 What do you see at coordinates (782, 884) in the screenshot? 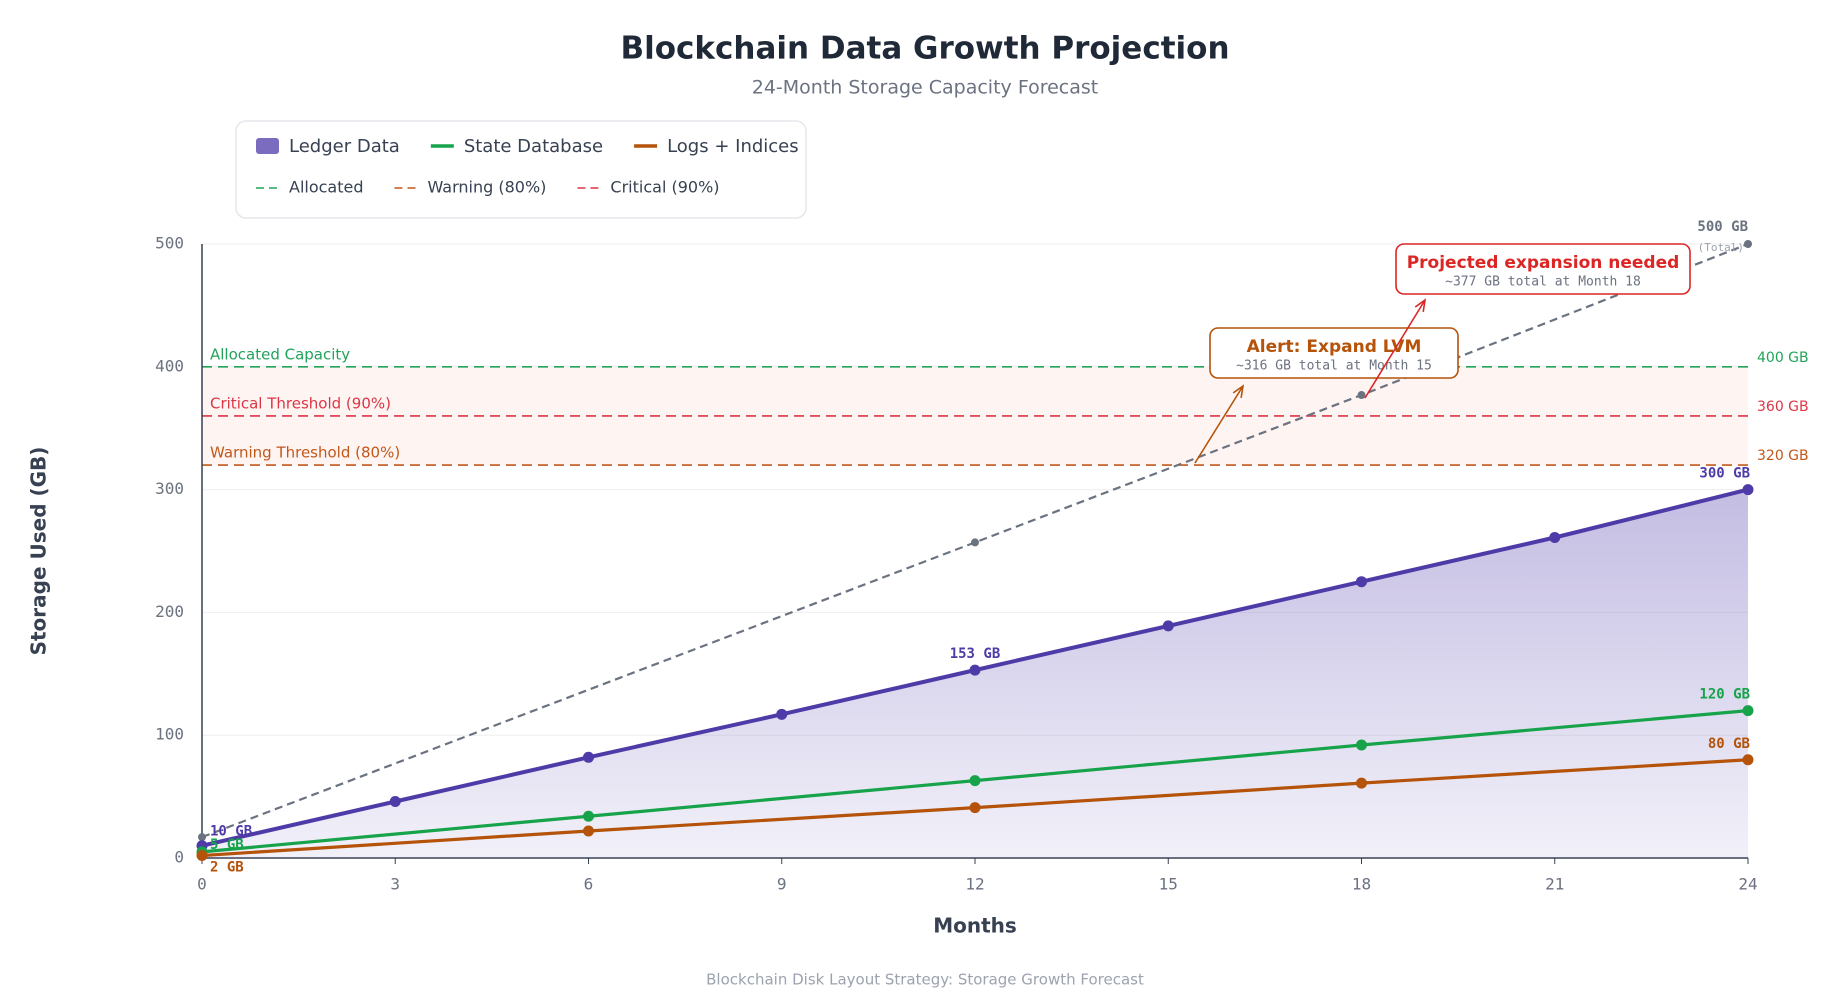
I see `x-tick-label: 9` at bounding box center [782, 884].